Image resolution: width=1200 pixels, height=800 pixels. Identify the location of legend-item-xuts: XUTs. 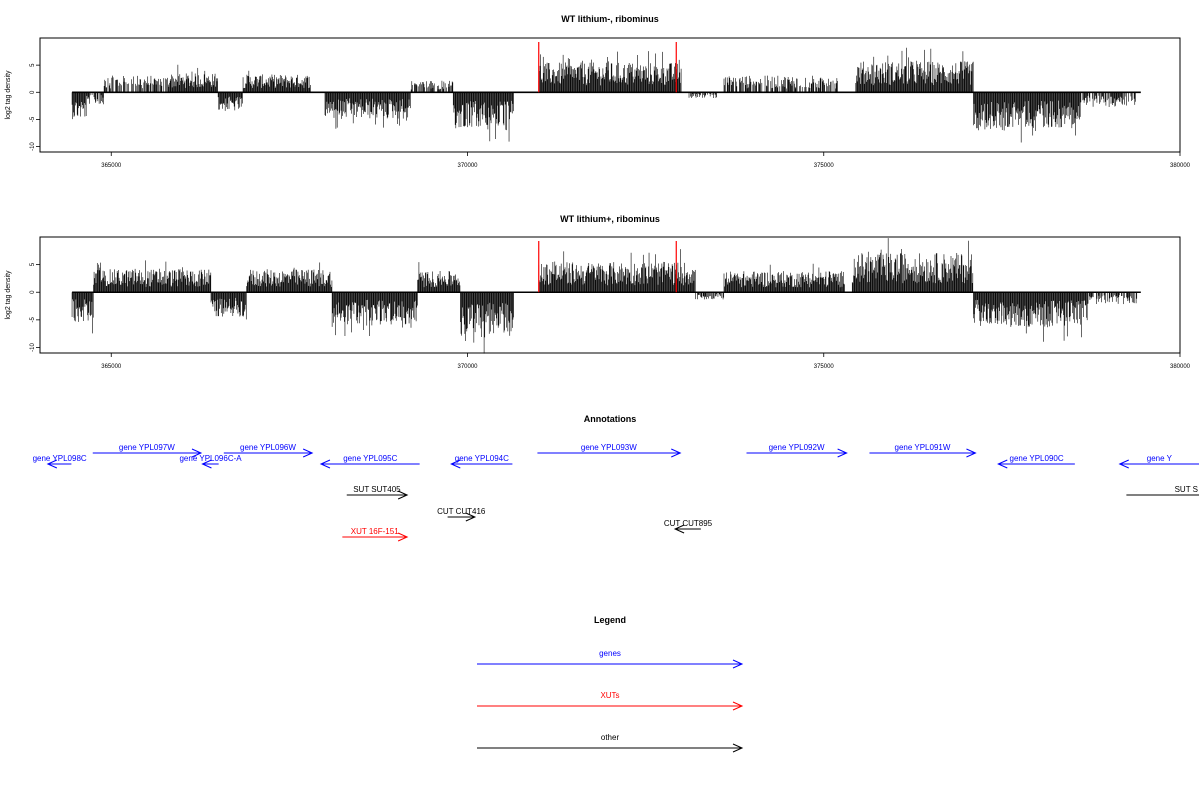
(610, 701).